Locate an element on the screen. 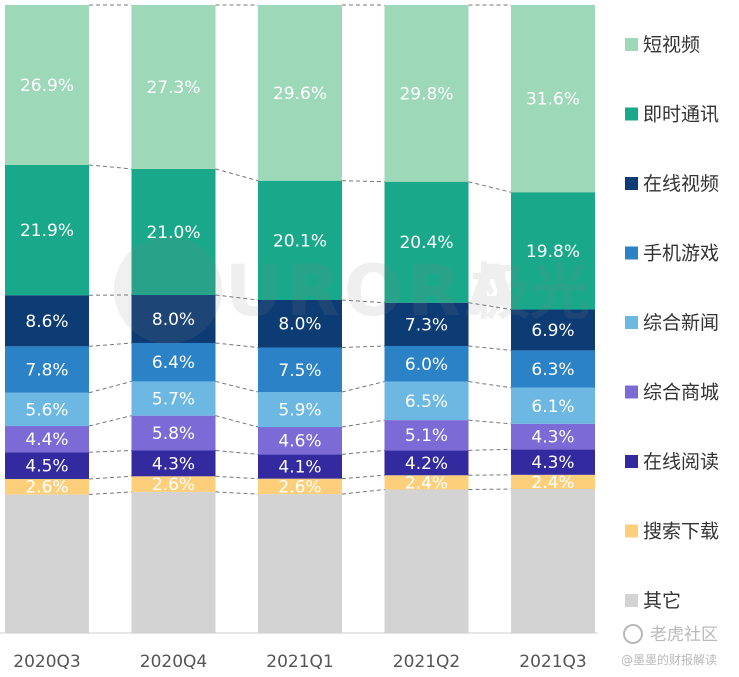 This screenshot has height=677, width=739. legend-label: 综合新闻 is located at coordinates (681, 323).